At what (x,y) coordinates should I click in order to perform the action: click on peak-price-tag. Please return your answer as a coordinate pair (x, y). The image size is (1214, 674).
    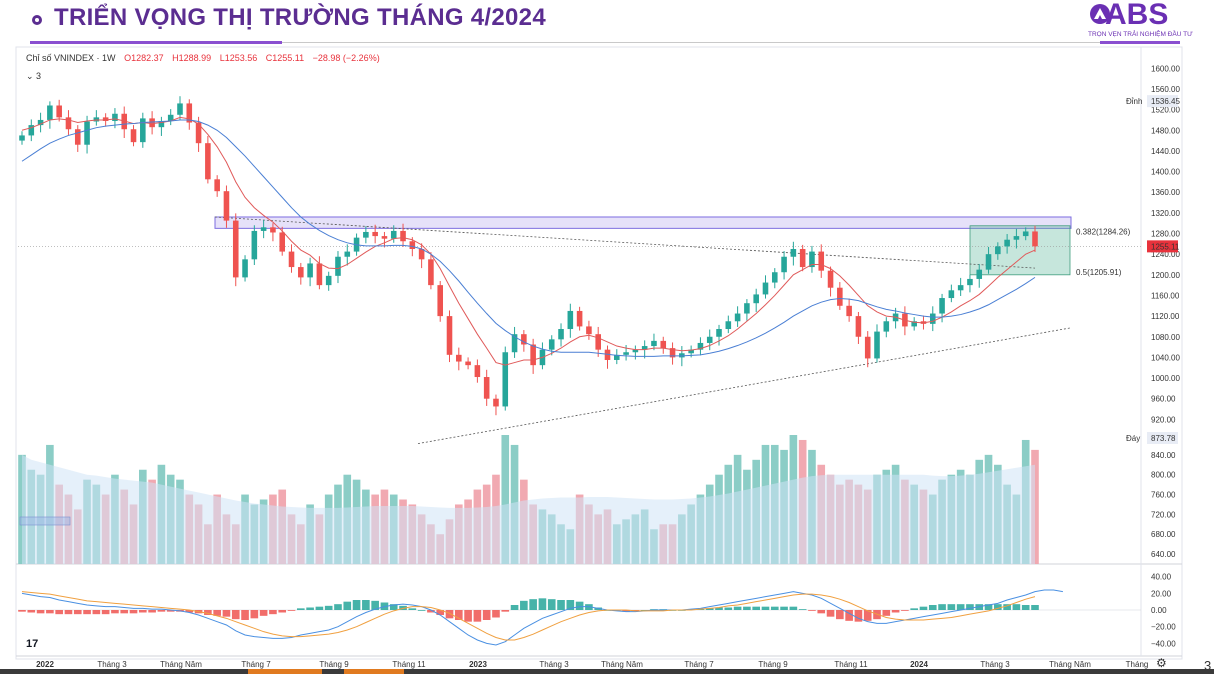
    Looking at the image, I should click on (1162, 101).